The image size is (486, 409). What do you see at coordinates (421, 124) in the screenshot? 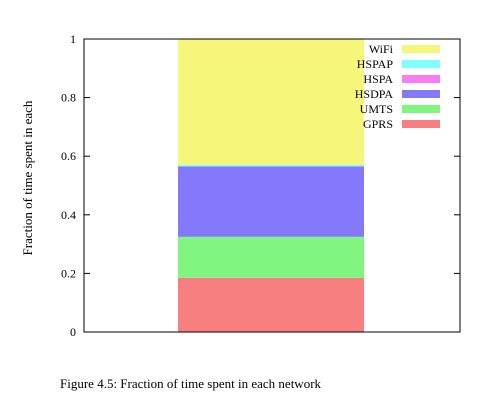
I see `legend-swatch-gprs` at bounding box center [421, 124].